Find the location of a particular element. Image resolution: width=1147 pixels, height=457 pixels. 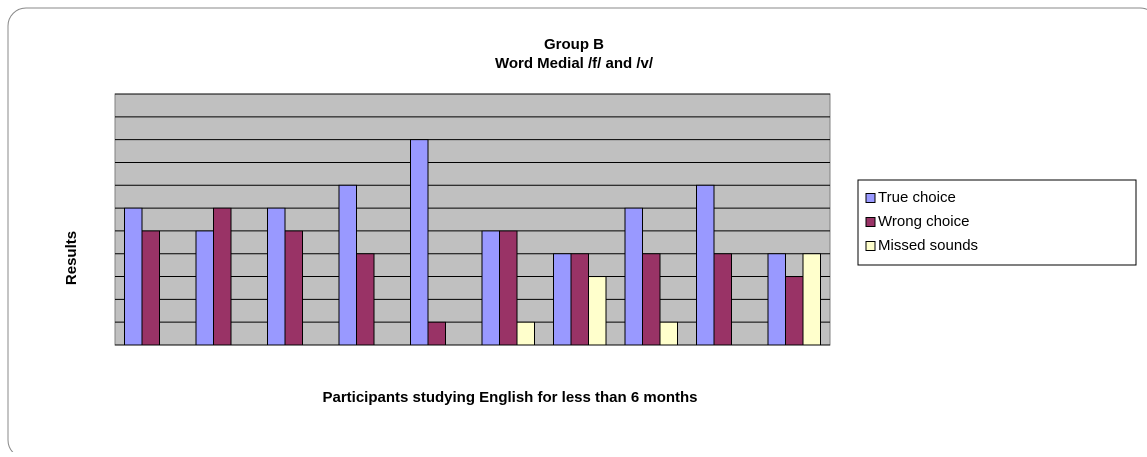

y-axis-label: Results is located at coordinates (71, 258).